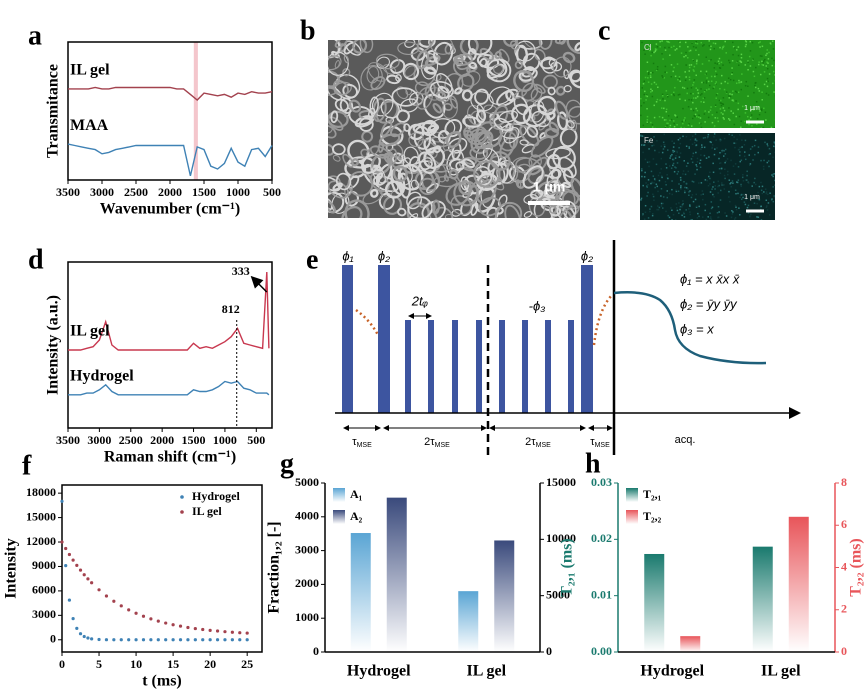  Describe the element at coordinates (504, 596) in the screenshot. I see `bar` at that location.